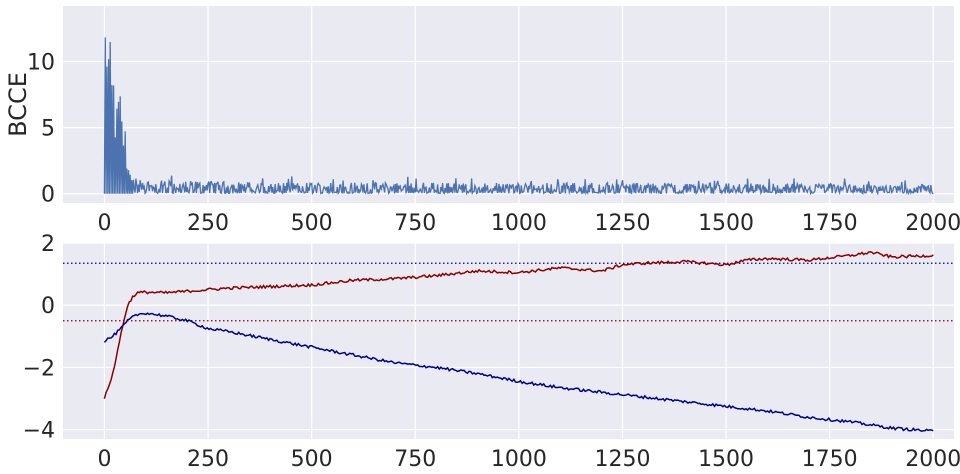 Image resolution: width=960 pixels, height=474 pixels. I want to click on y-axis-label: BCCE, so click(18, 104).